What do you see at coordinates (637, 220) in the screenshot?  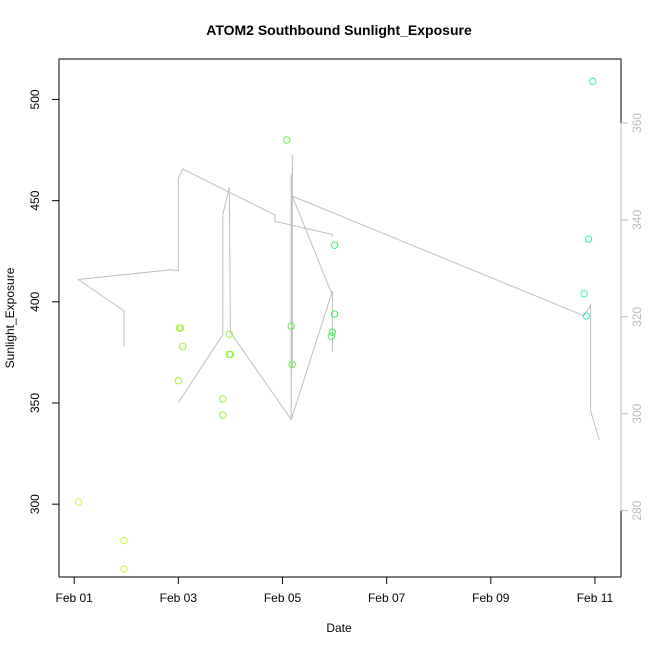 I see `y2-tick-label: 340` at bounding box center [637, 220].